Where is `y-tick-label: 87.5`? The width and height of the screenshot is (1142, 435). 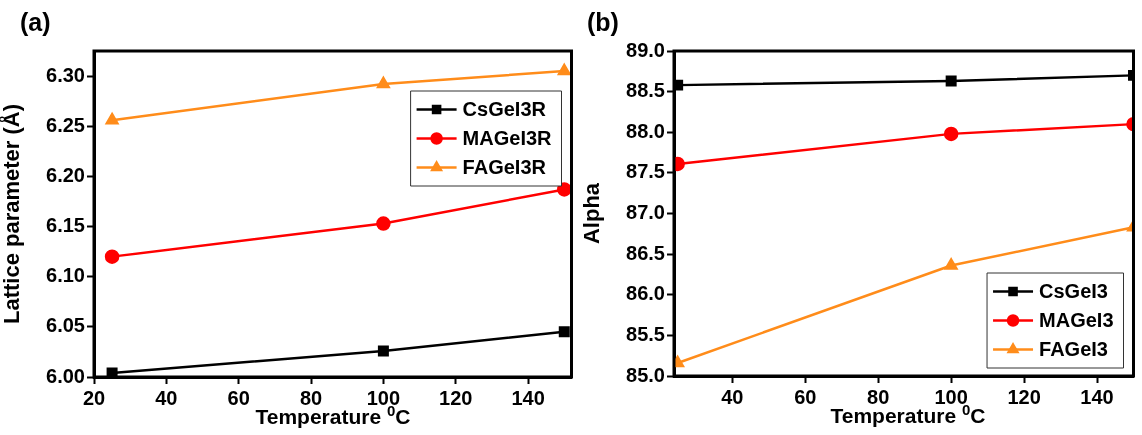
y-tick-label: 87.5 is located at coordinates (645, 171).